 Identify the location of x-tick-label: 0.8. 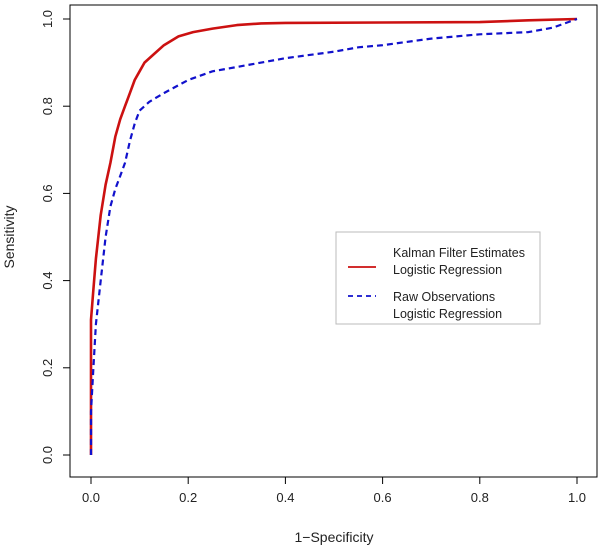
(480, 497).